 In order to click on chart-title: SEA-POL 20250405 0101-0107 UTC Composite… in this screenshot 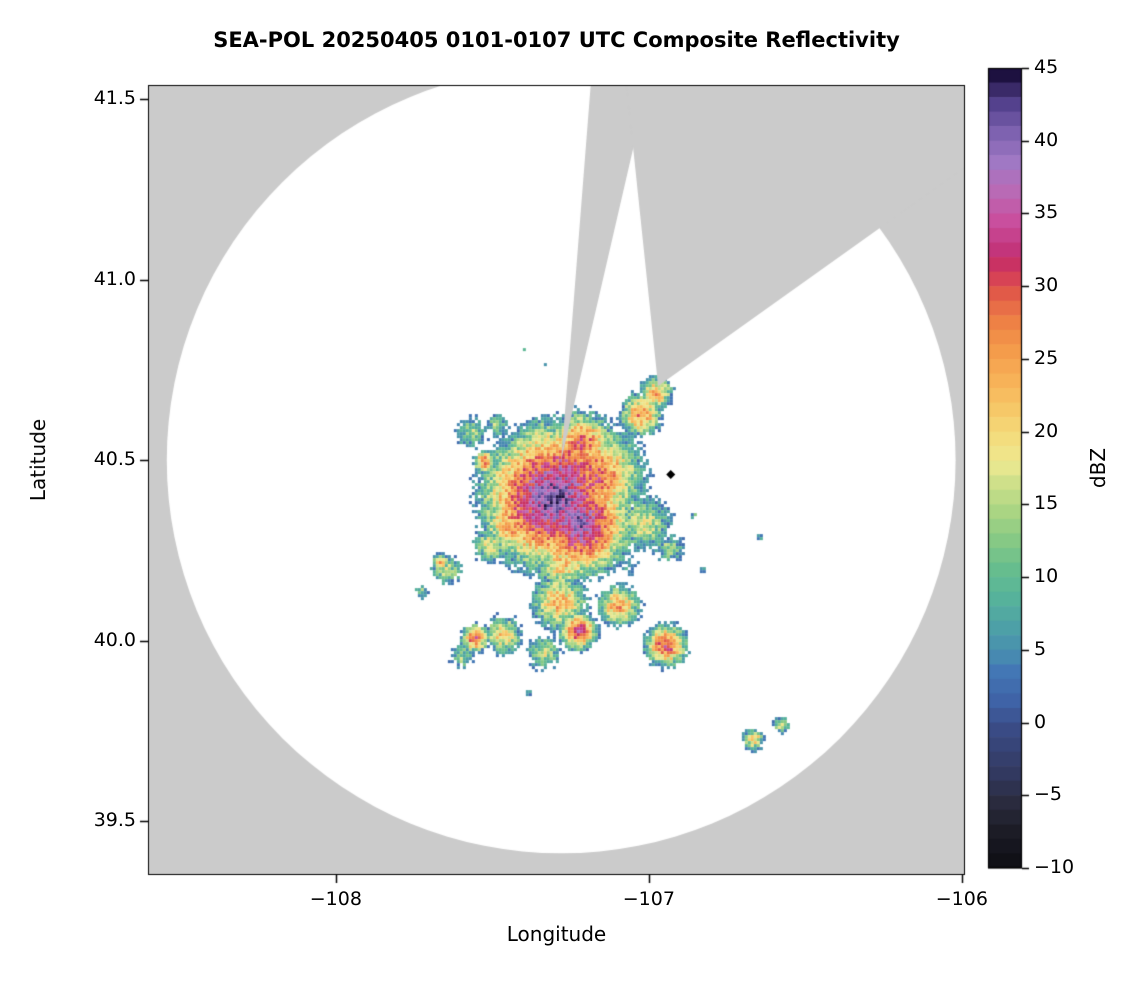, I will do `click(556, 40)`.